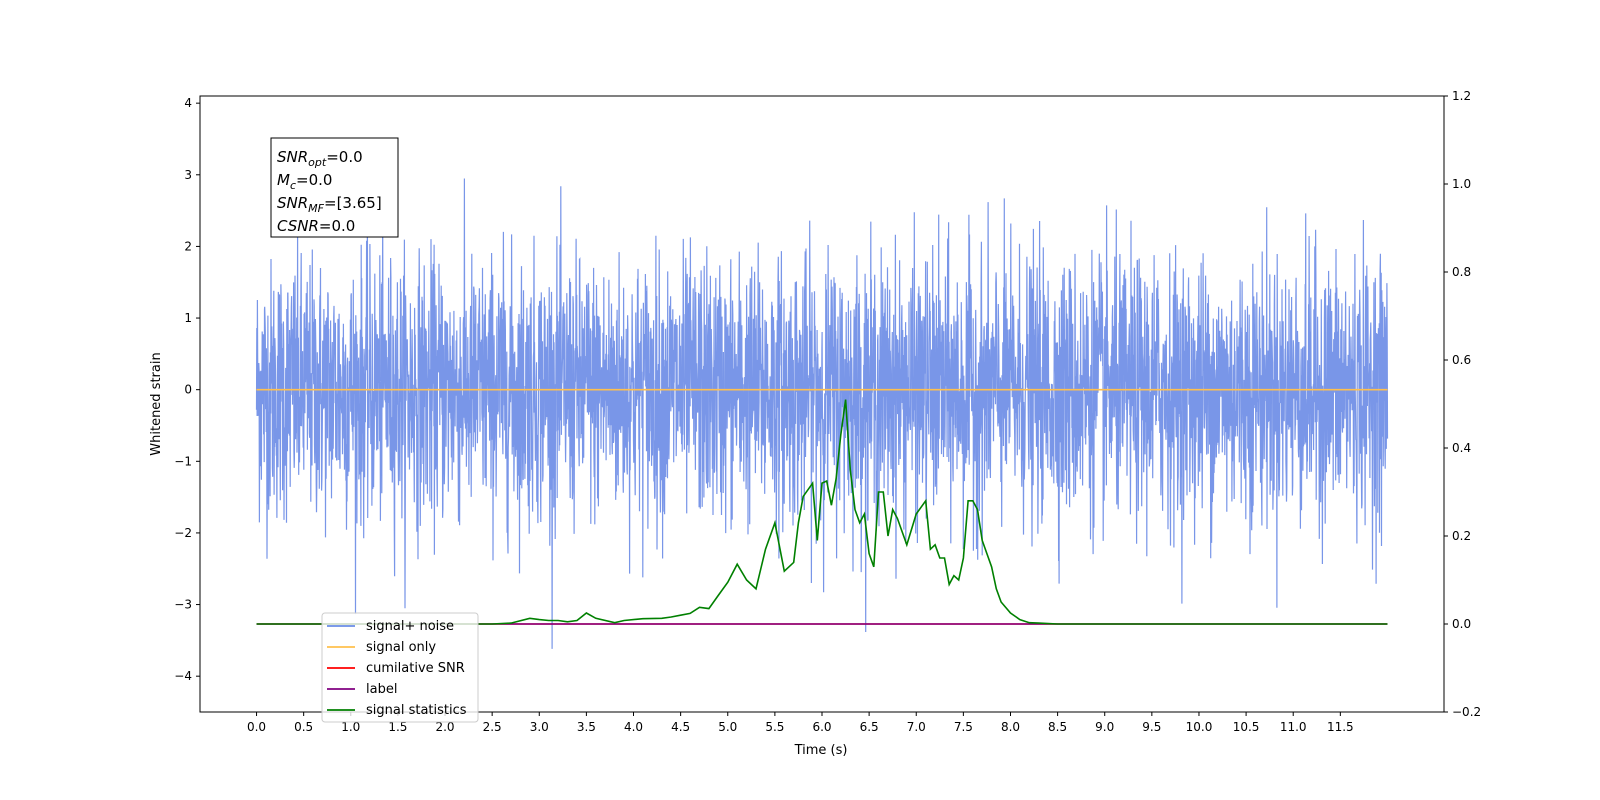  I want to click on y-tick-label: −1, so click(183, 461).